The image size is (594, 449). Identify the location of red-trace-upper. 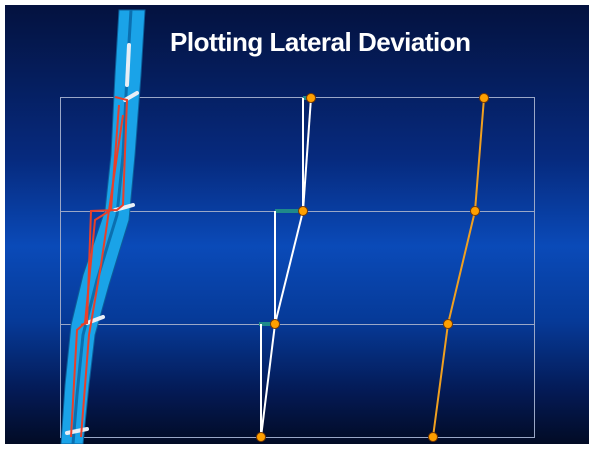
(104, 211).